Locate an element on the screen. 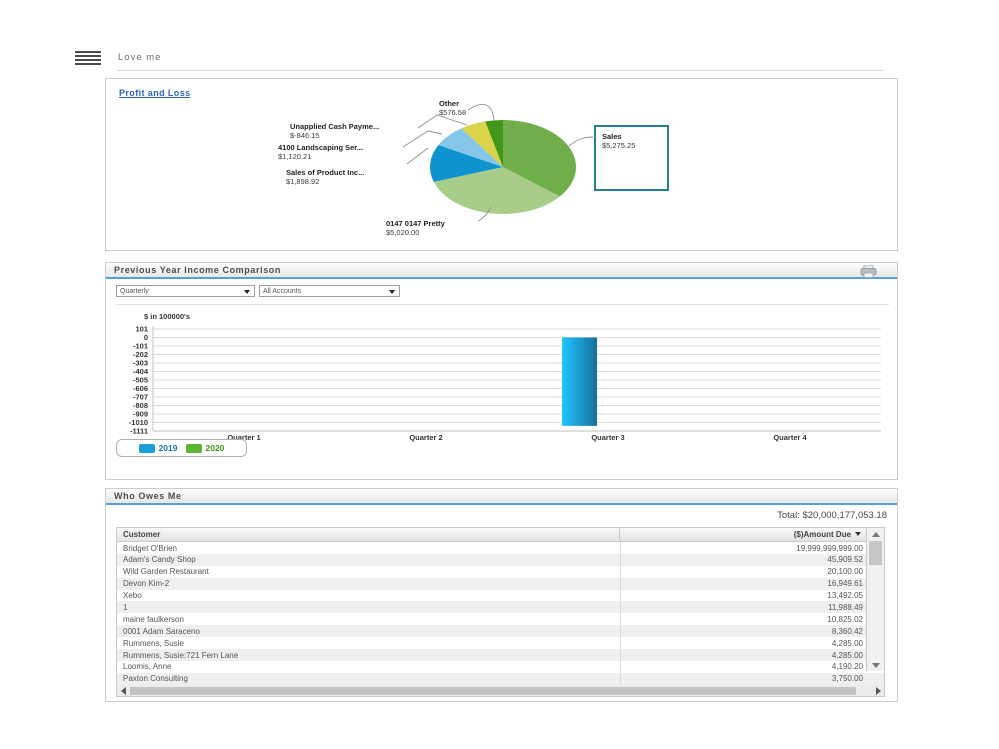  pie-slice-unapplied-cash-payme is located at coordinates (482, 144).